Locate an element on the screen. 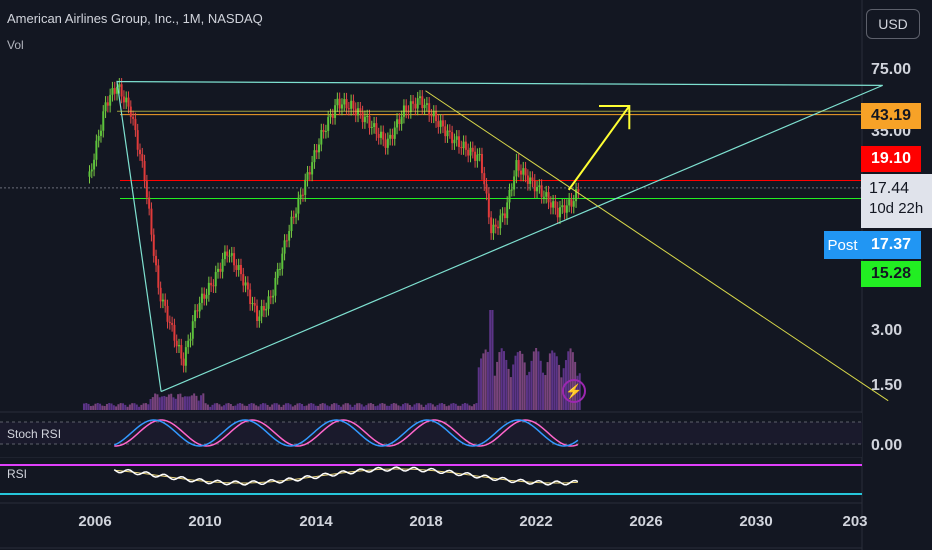 The image size is (932, 550). rsi-label: RSI is located at coordinates (17, 474).